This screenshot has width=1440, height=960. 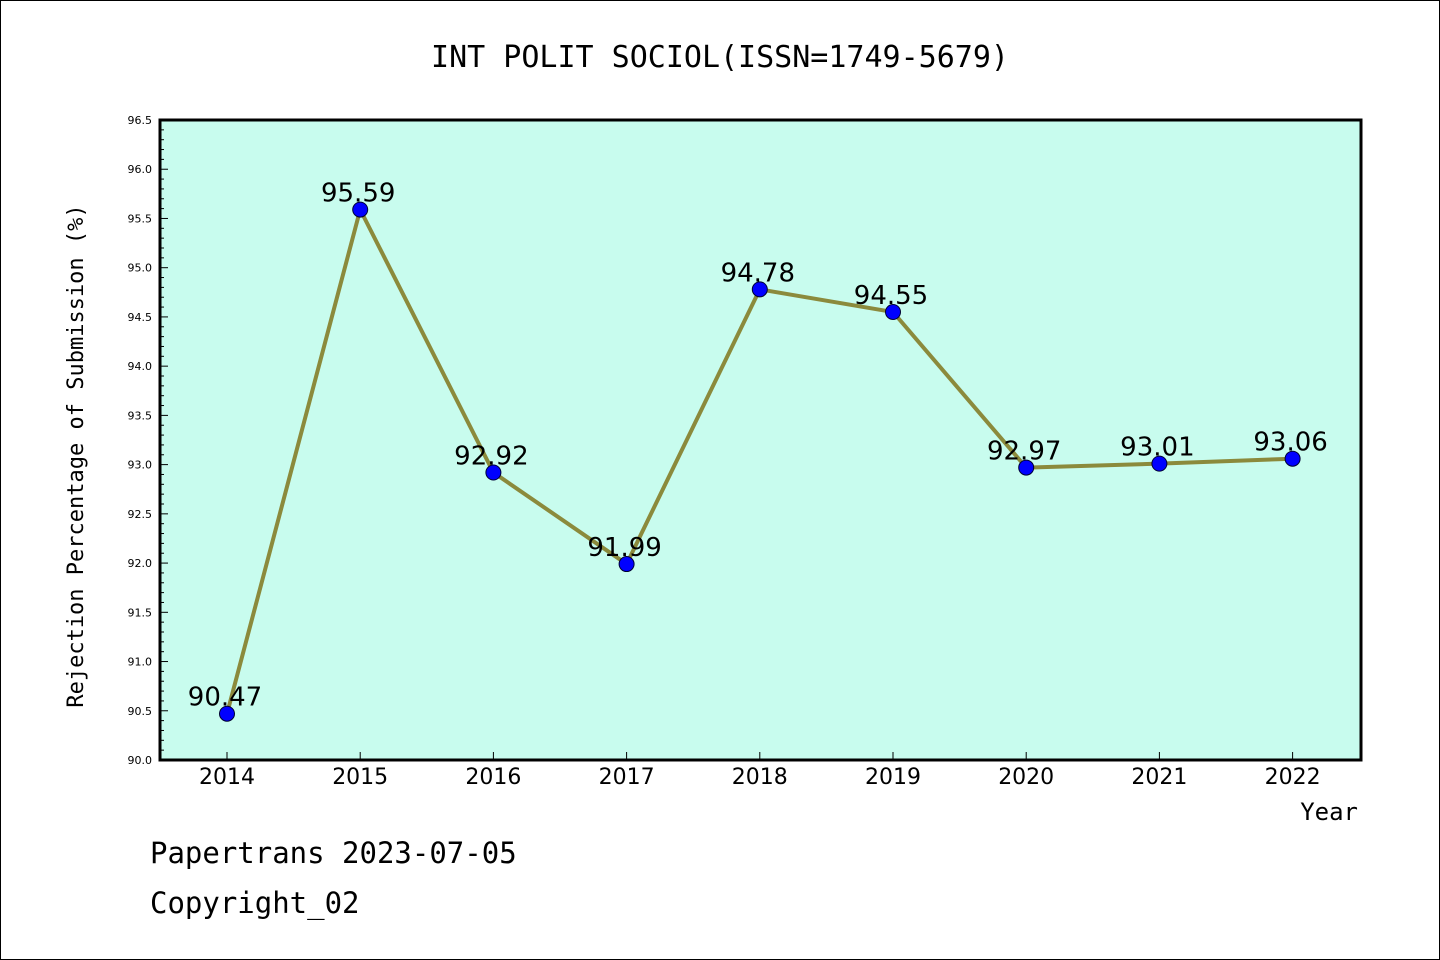 What do you see at coordinates (140, 465) in the screenshot?
I see `y-tick-label: 93.0` at bounding box center [140, 465].